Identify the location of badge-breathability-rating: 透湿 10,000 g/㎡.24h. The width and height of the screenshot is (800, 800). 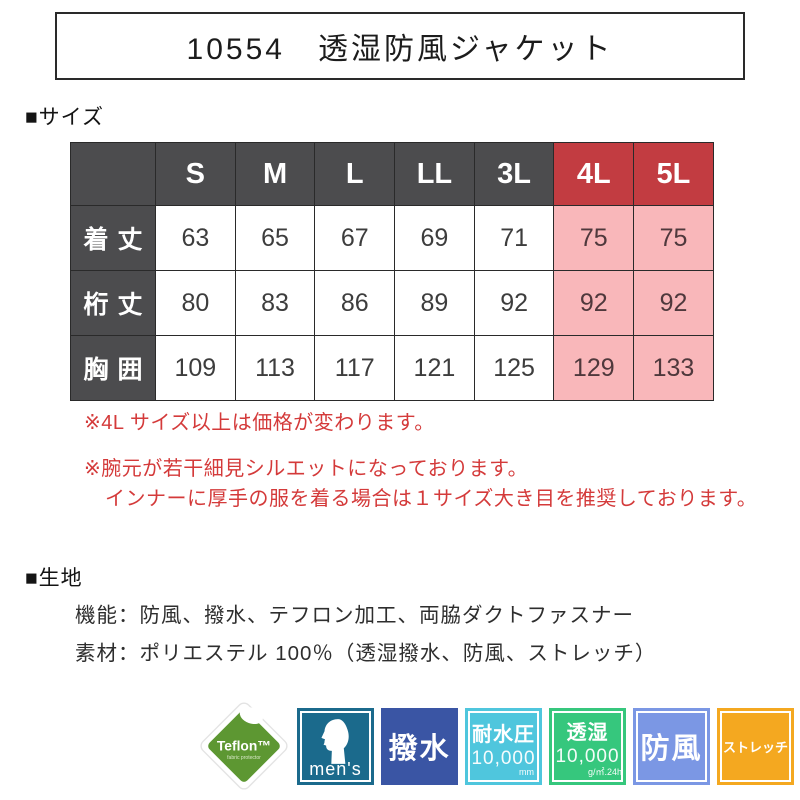
(587, 746).